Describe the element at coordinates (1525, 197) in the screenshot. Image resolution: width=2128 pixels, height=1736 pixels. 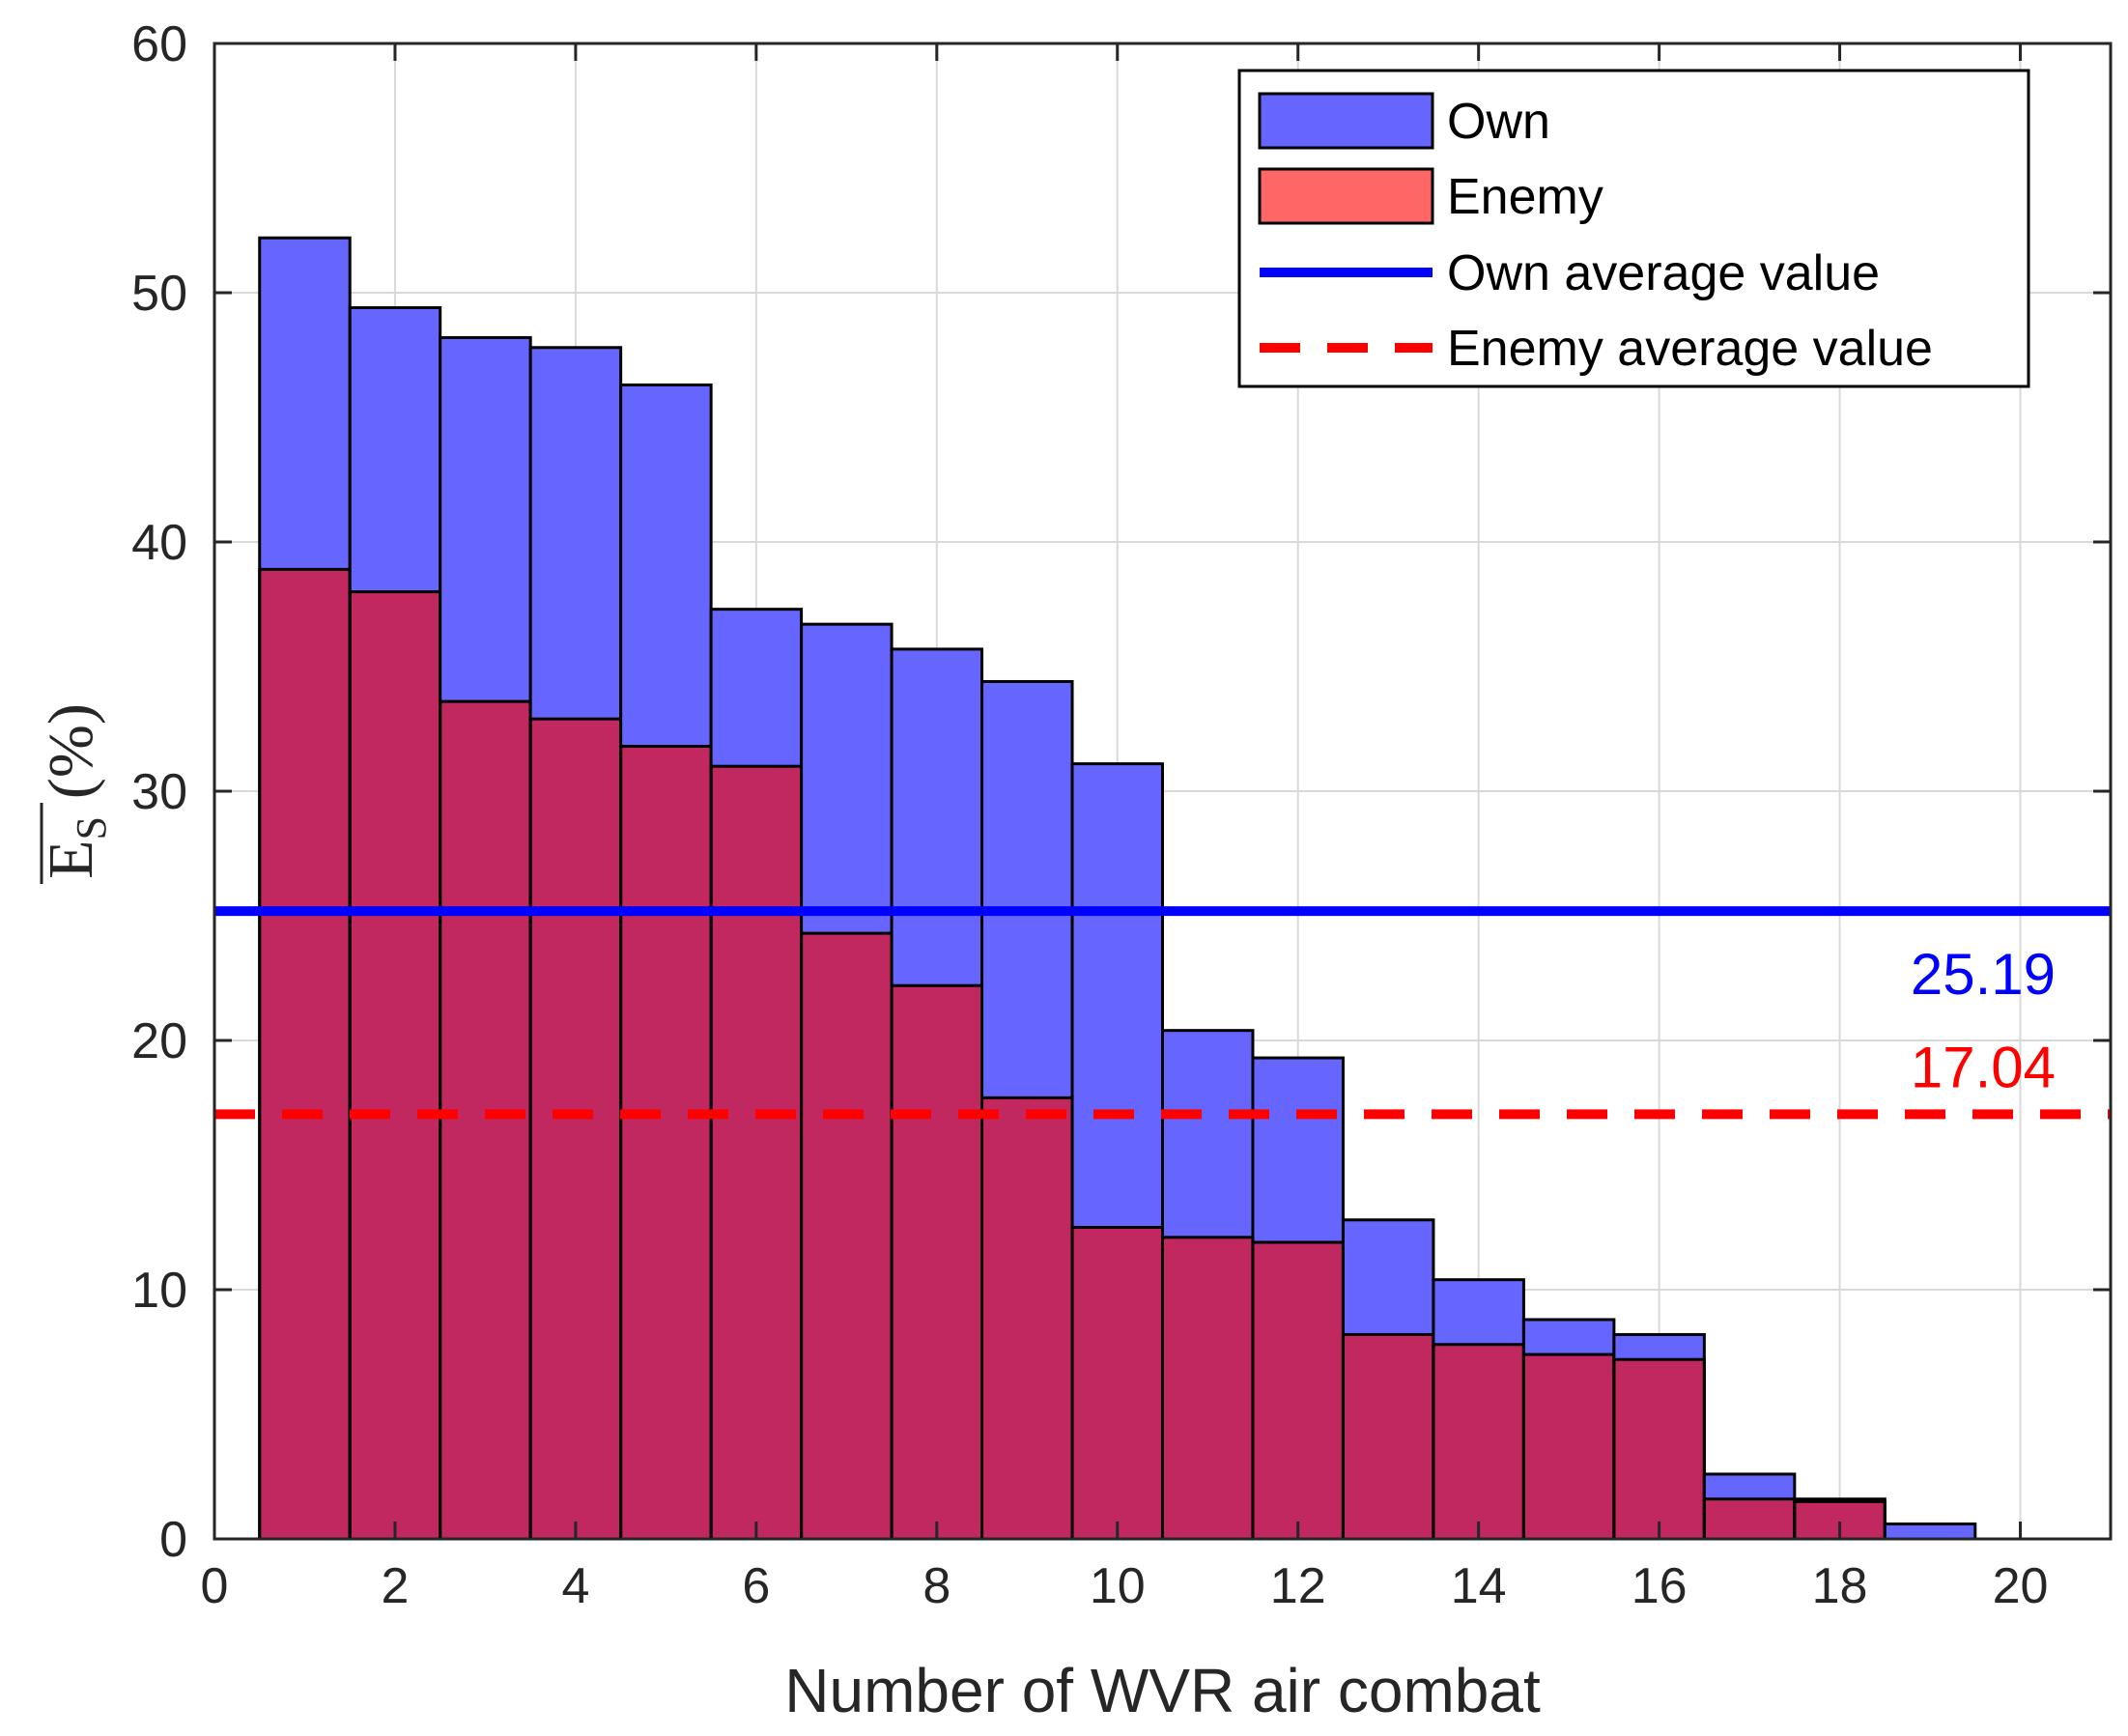
I see `legend-enemy-label: Enemy` at that location.